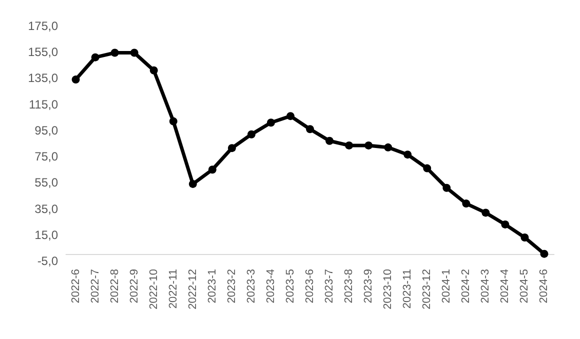  What do you see at coordinates (47, 261) in the screenshot?
I see `y-tick-label: -5,0` at bounding box center [47, 261].